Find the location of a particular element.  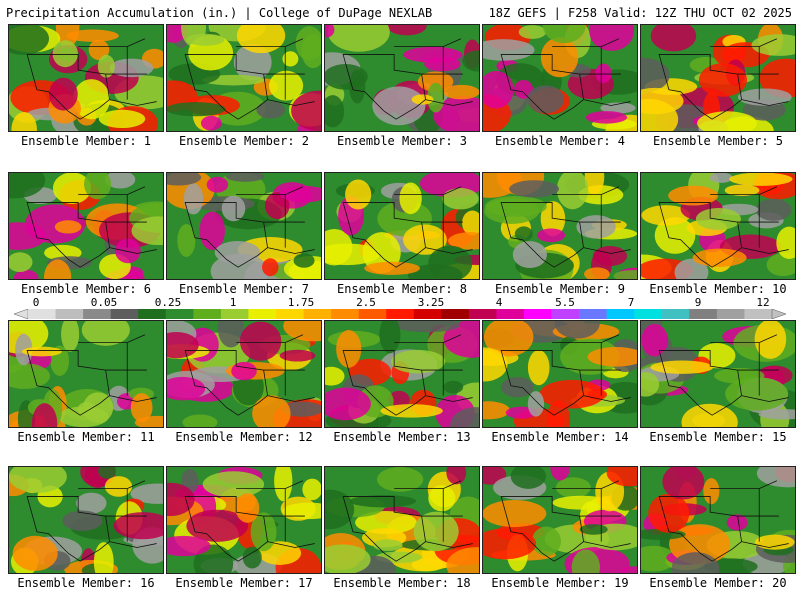

colorbar-tick-label: 2.5 is located at coordinates (366, 302).